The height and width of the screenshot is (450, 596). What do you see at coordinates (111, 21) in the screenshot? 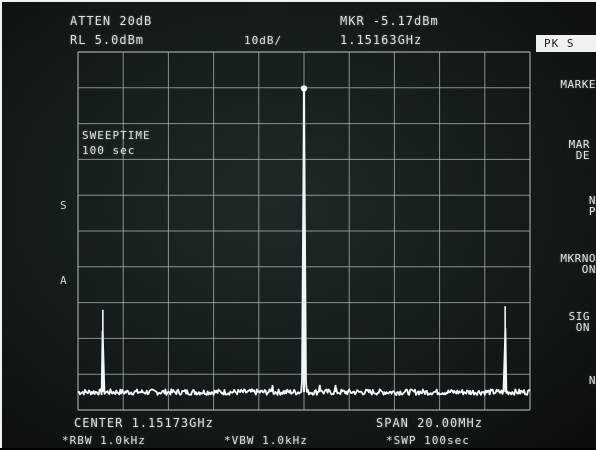
I see `atten-readout: ATTEN 20dB` at bounding box center [111, 21].